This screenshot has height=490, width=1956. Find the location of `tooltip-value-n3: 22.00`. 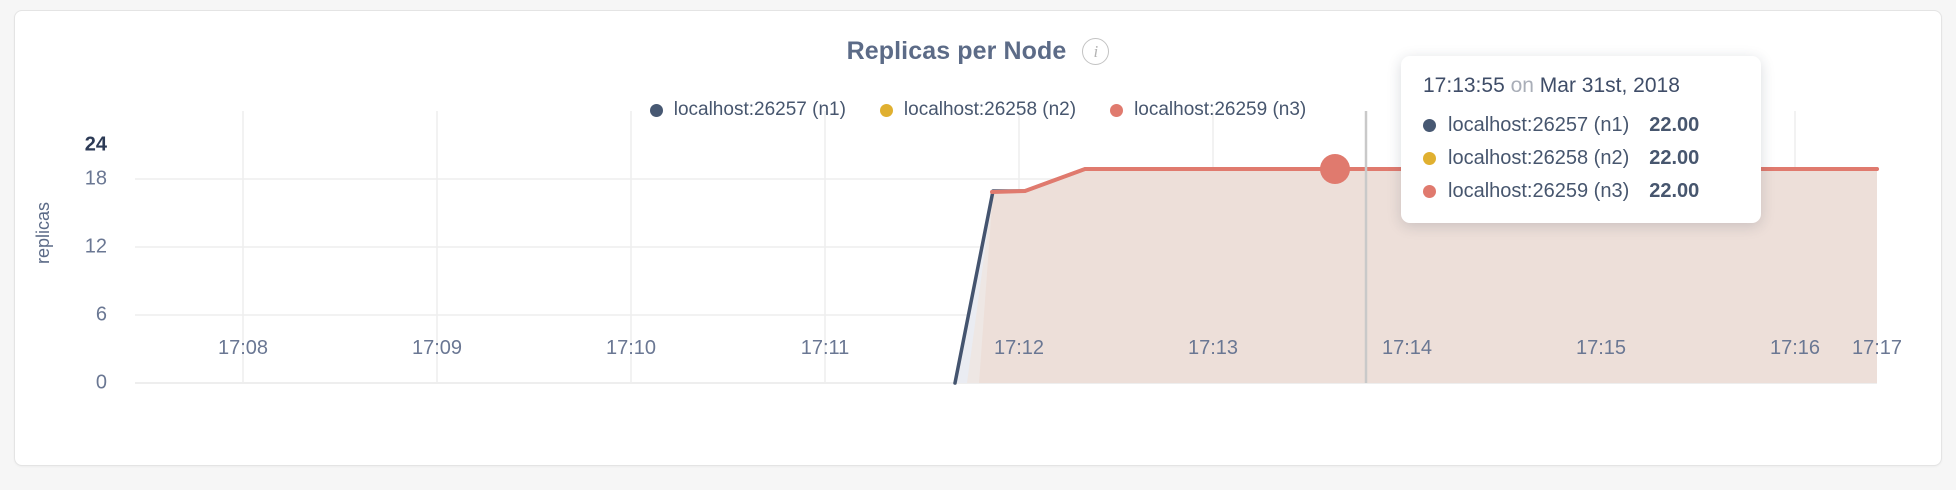

tooltip-value-n3: 22.00 is located at coordinates (1674, 191).